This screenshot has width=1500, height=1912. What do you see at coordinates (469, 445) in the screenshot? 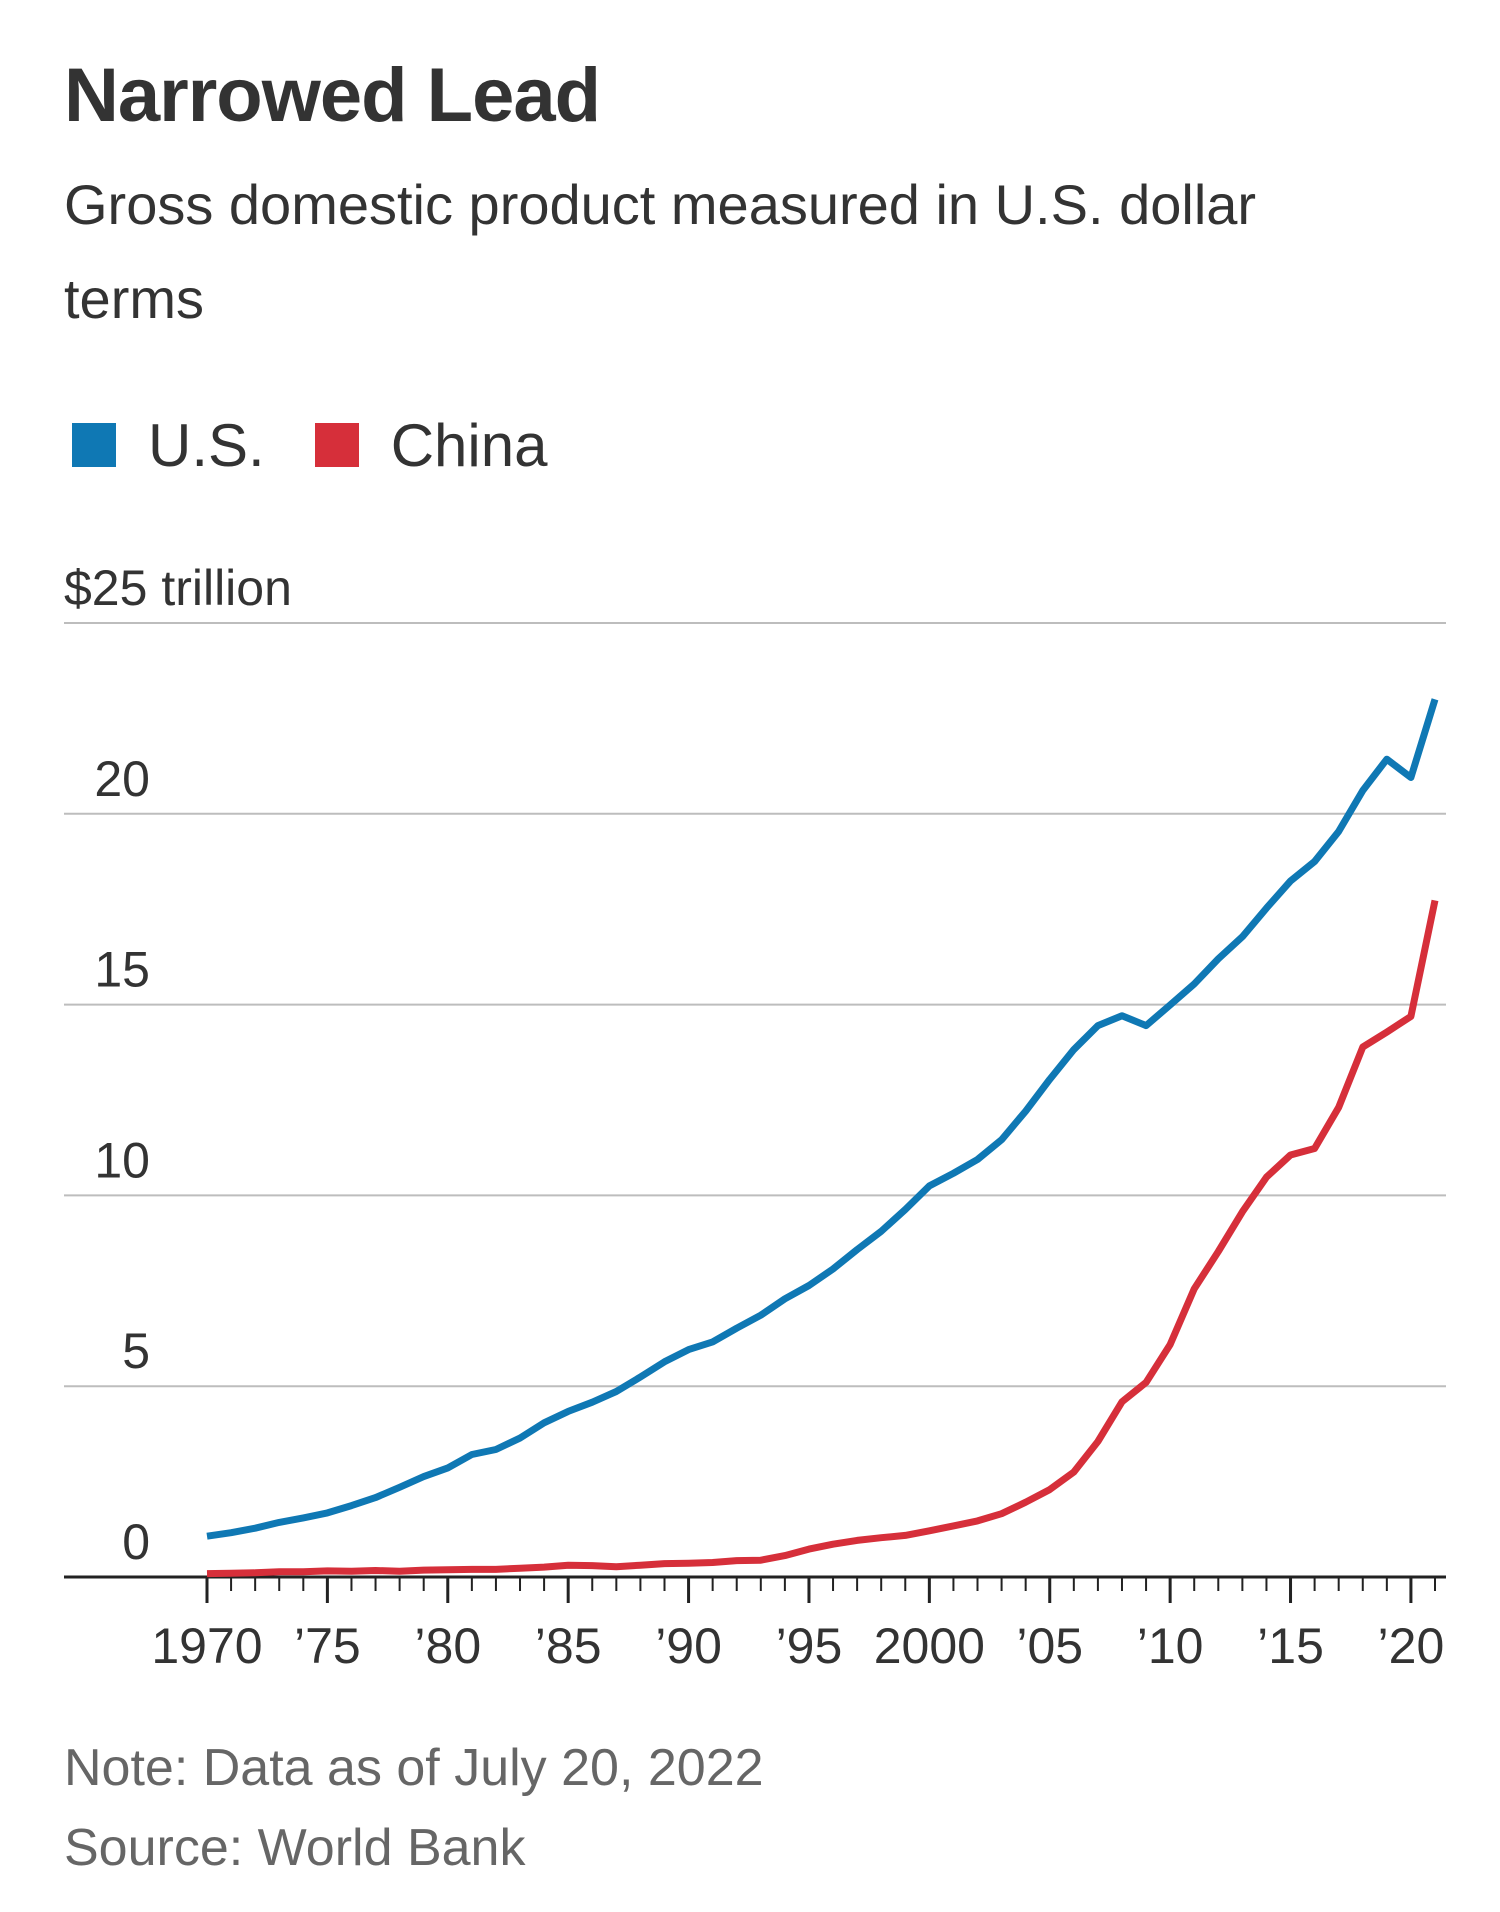
I see `legend-label-china: China` at bounding box center [469, 445].